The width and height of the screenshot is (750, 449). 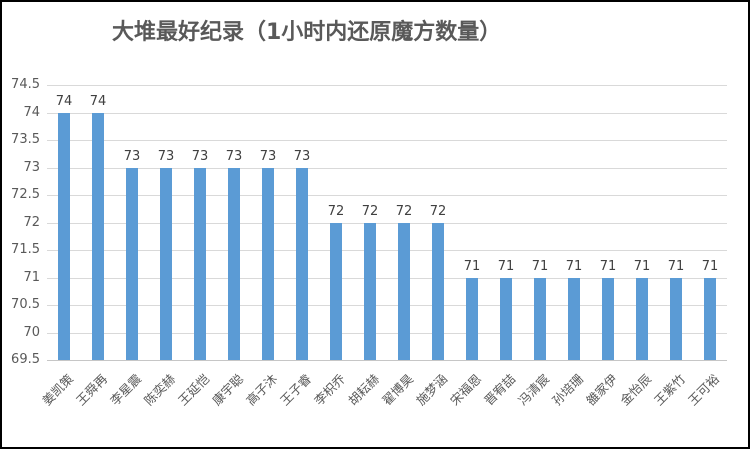 What do you see at coordinates (25, 304) in the screenshot?
I see `y-axis-tick-label: 70.5` at bounding box center [25, 304].